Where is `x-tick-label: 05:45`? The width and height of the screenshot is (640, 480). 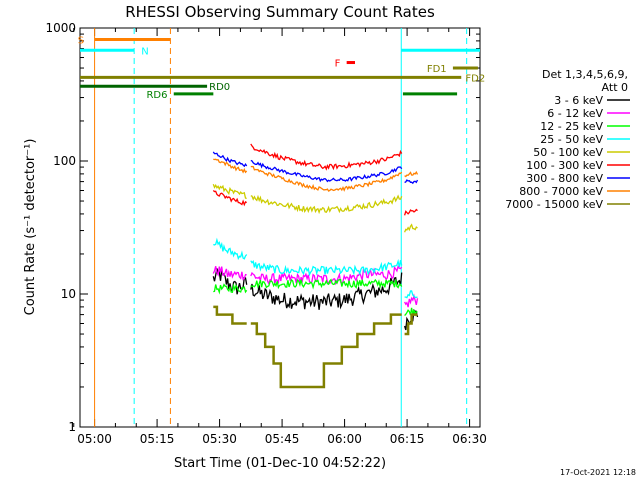
x-tick-label: 05:45 is located at coordinates (282, 439).